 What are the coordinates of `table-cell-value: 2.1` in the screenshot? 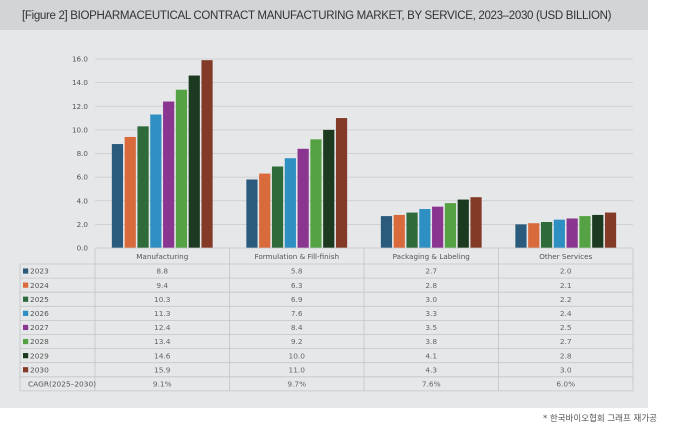 It's located at (566, 285).